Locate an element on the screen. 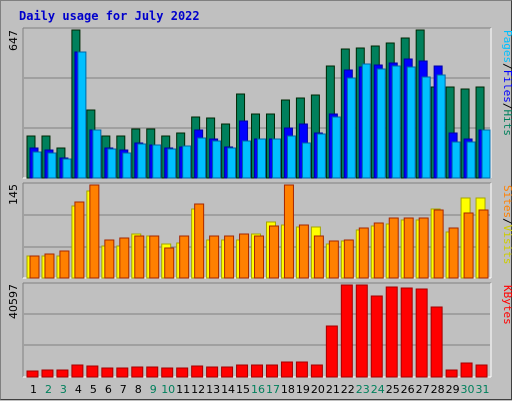  x-tick-day-16: 16 is located at coordinates (258, 389).